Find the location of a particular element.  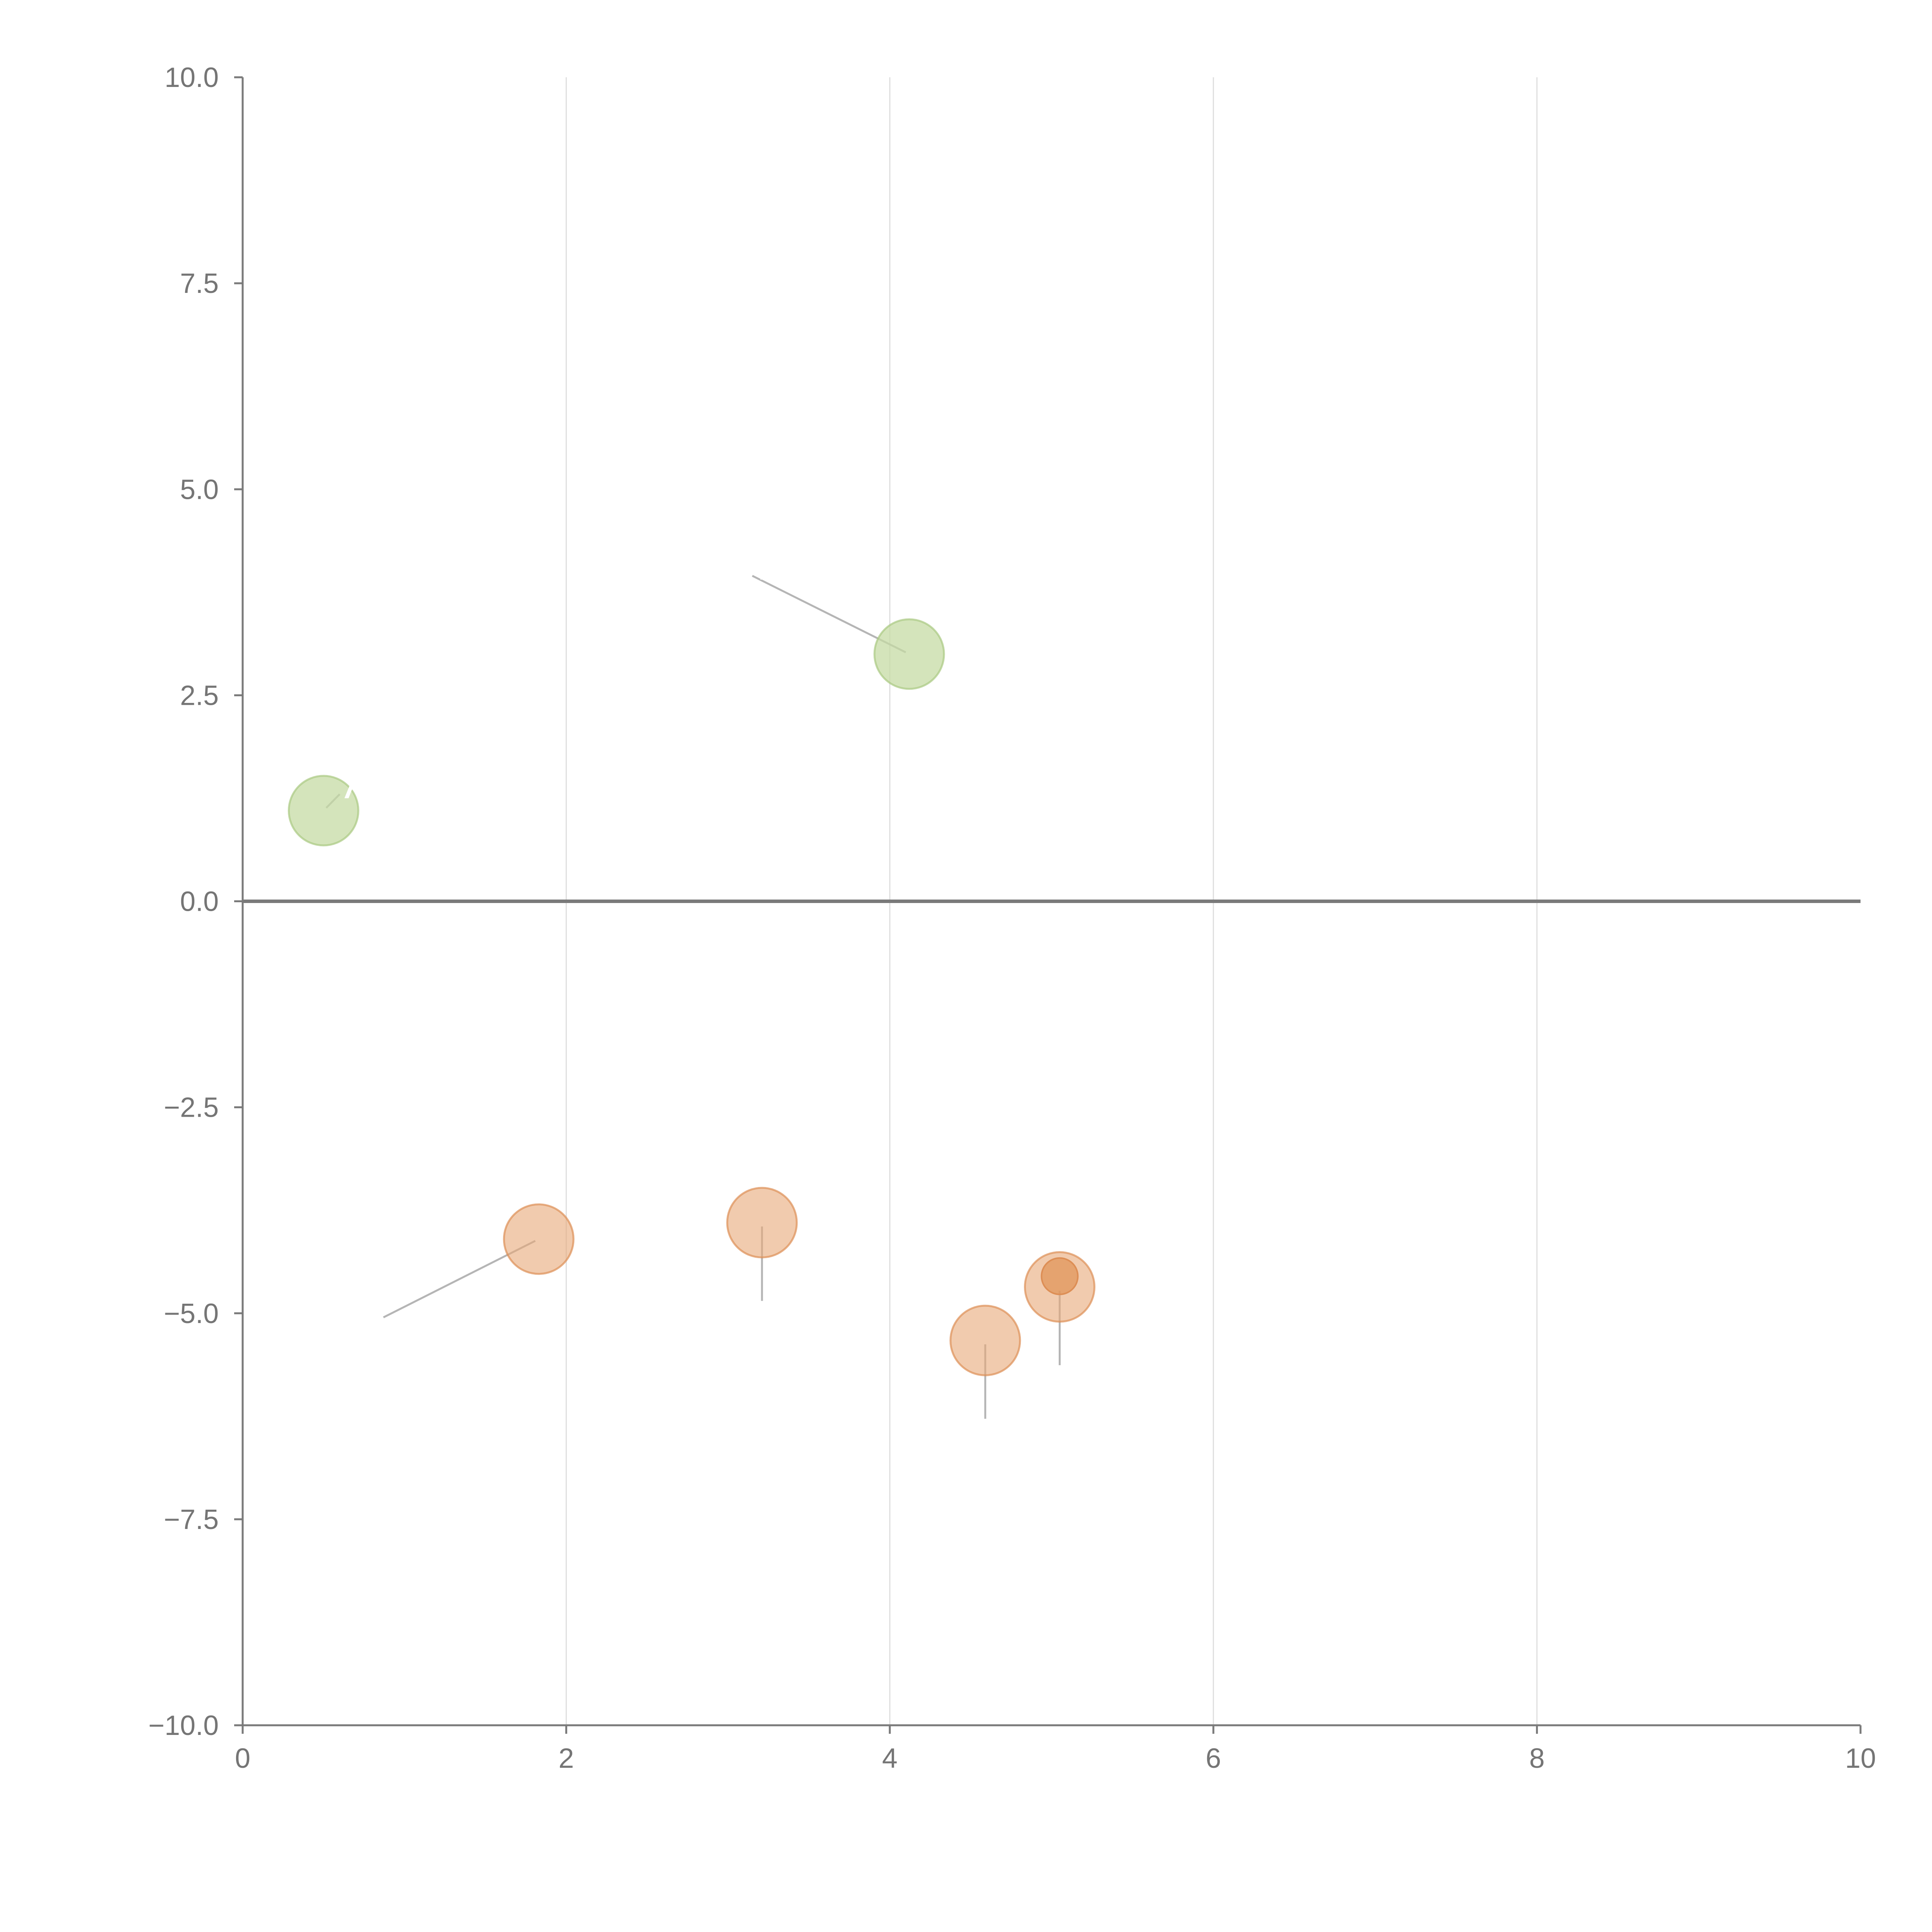

y-tick-label: 10.0 is located at coordinates (192, 78).